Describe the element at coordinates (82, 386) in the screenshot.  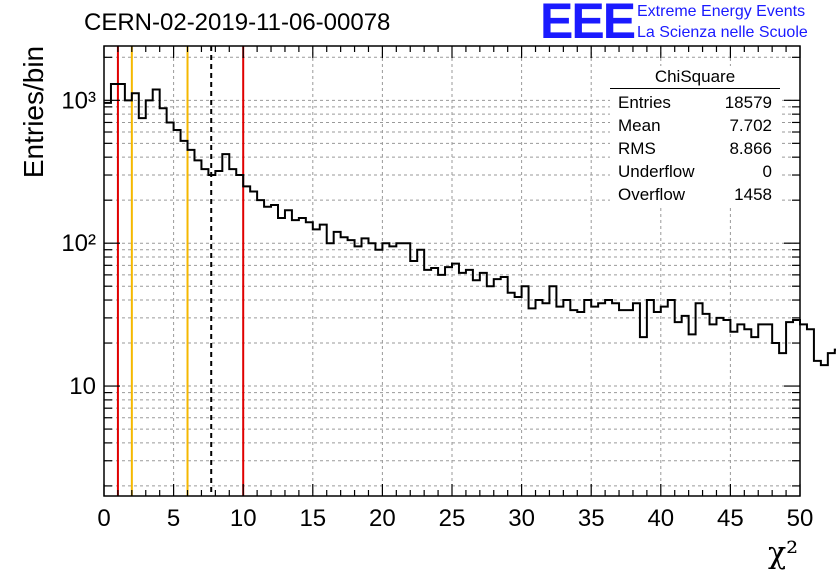
I see `y-tick-label: 10` at that location.